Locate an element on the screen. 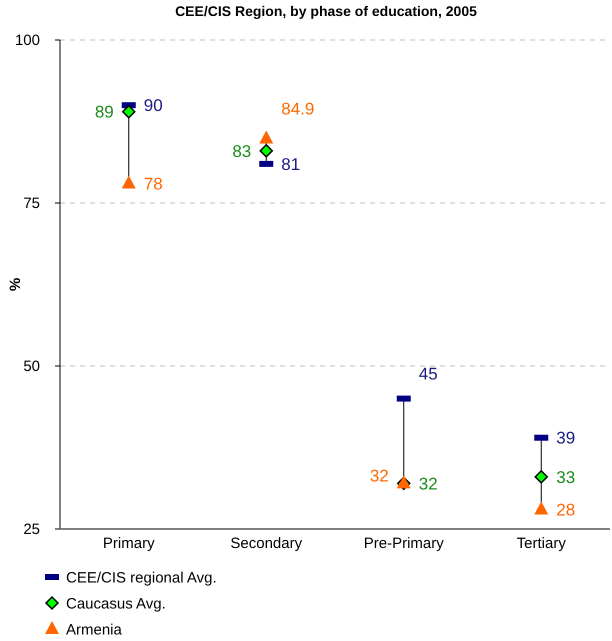  x-tick-label: Secondary is located at coordinates (266, 543).